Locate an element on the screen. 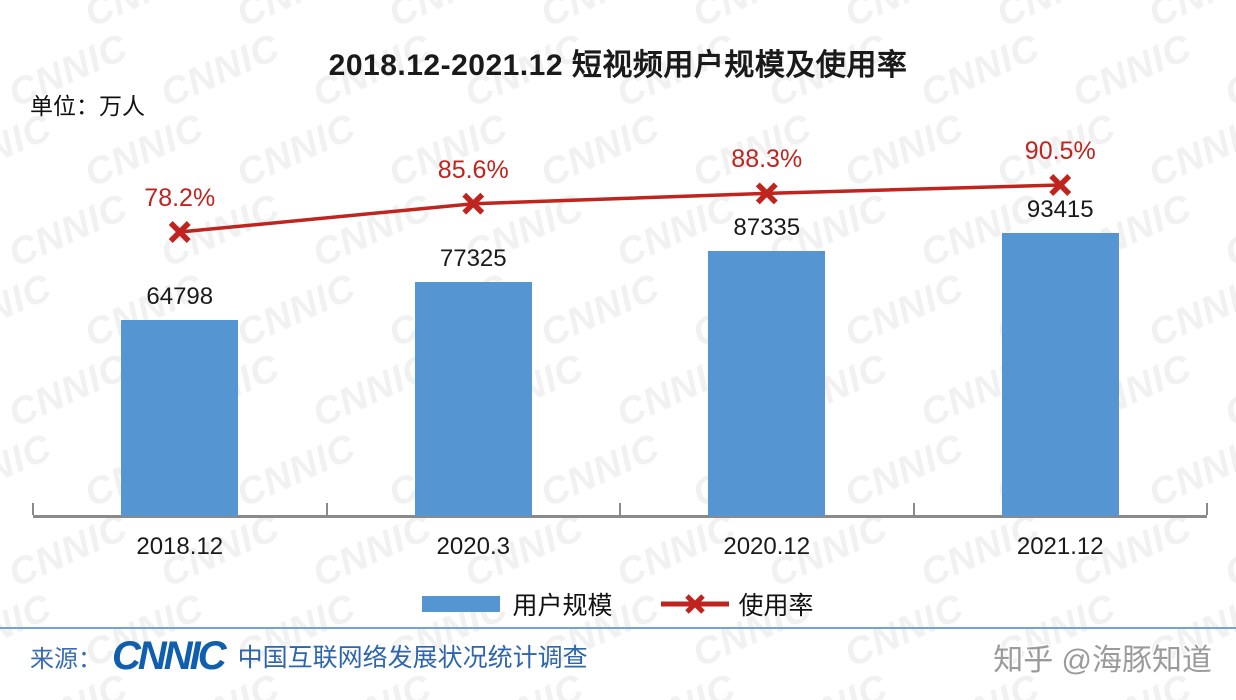  footer-divider-line is located at coordinates (618, 628).